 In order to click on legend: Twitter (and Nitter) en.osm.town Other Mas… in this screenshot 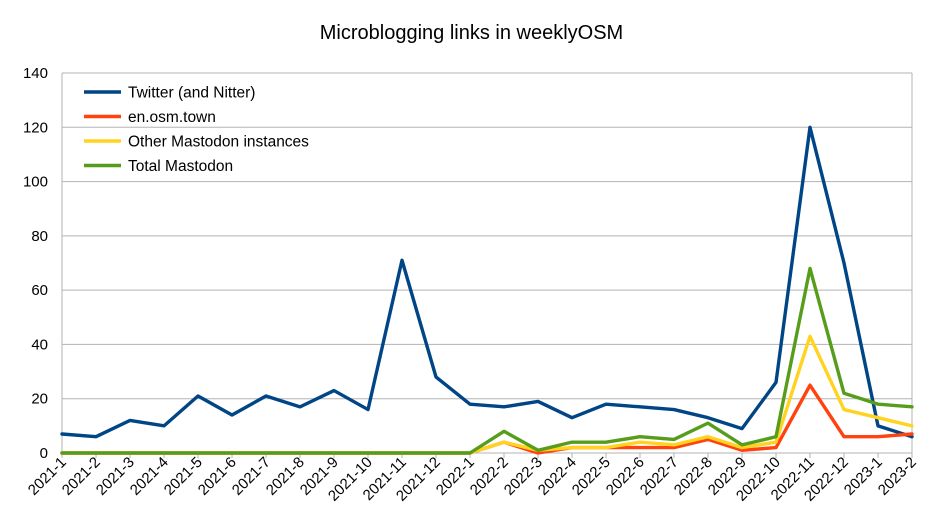, I will do `click(196, 130)`.